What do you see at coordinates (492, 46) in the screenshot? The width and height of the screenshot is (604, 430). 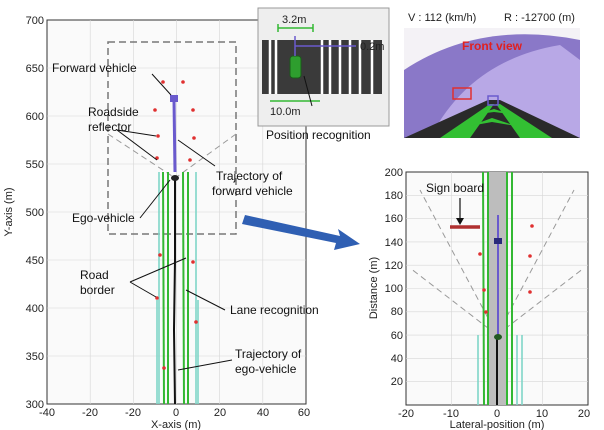 I see `front-view-title: Front view` at bounding box center [492, 46].